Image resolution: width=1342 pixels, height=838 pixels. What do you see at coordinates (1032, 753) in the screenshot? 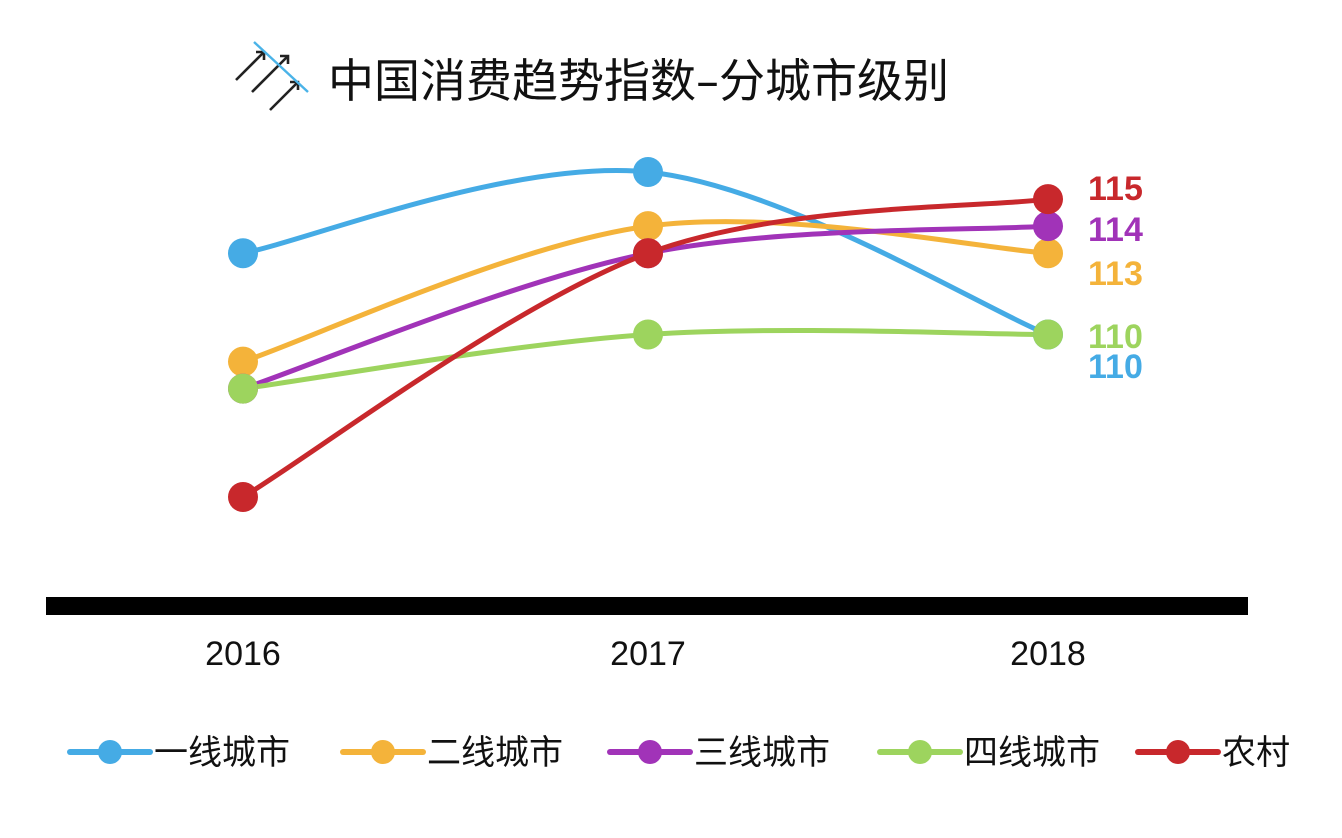
I see `legend-label: 四线城市` at bounding box center [1032, 753].